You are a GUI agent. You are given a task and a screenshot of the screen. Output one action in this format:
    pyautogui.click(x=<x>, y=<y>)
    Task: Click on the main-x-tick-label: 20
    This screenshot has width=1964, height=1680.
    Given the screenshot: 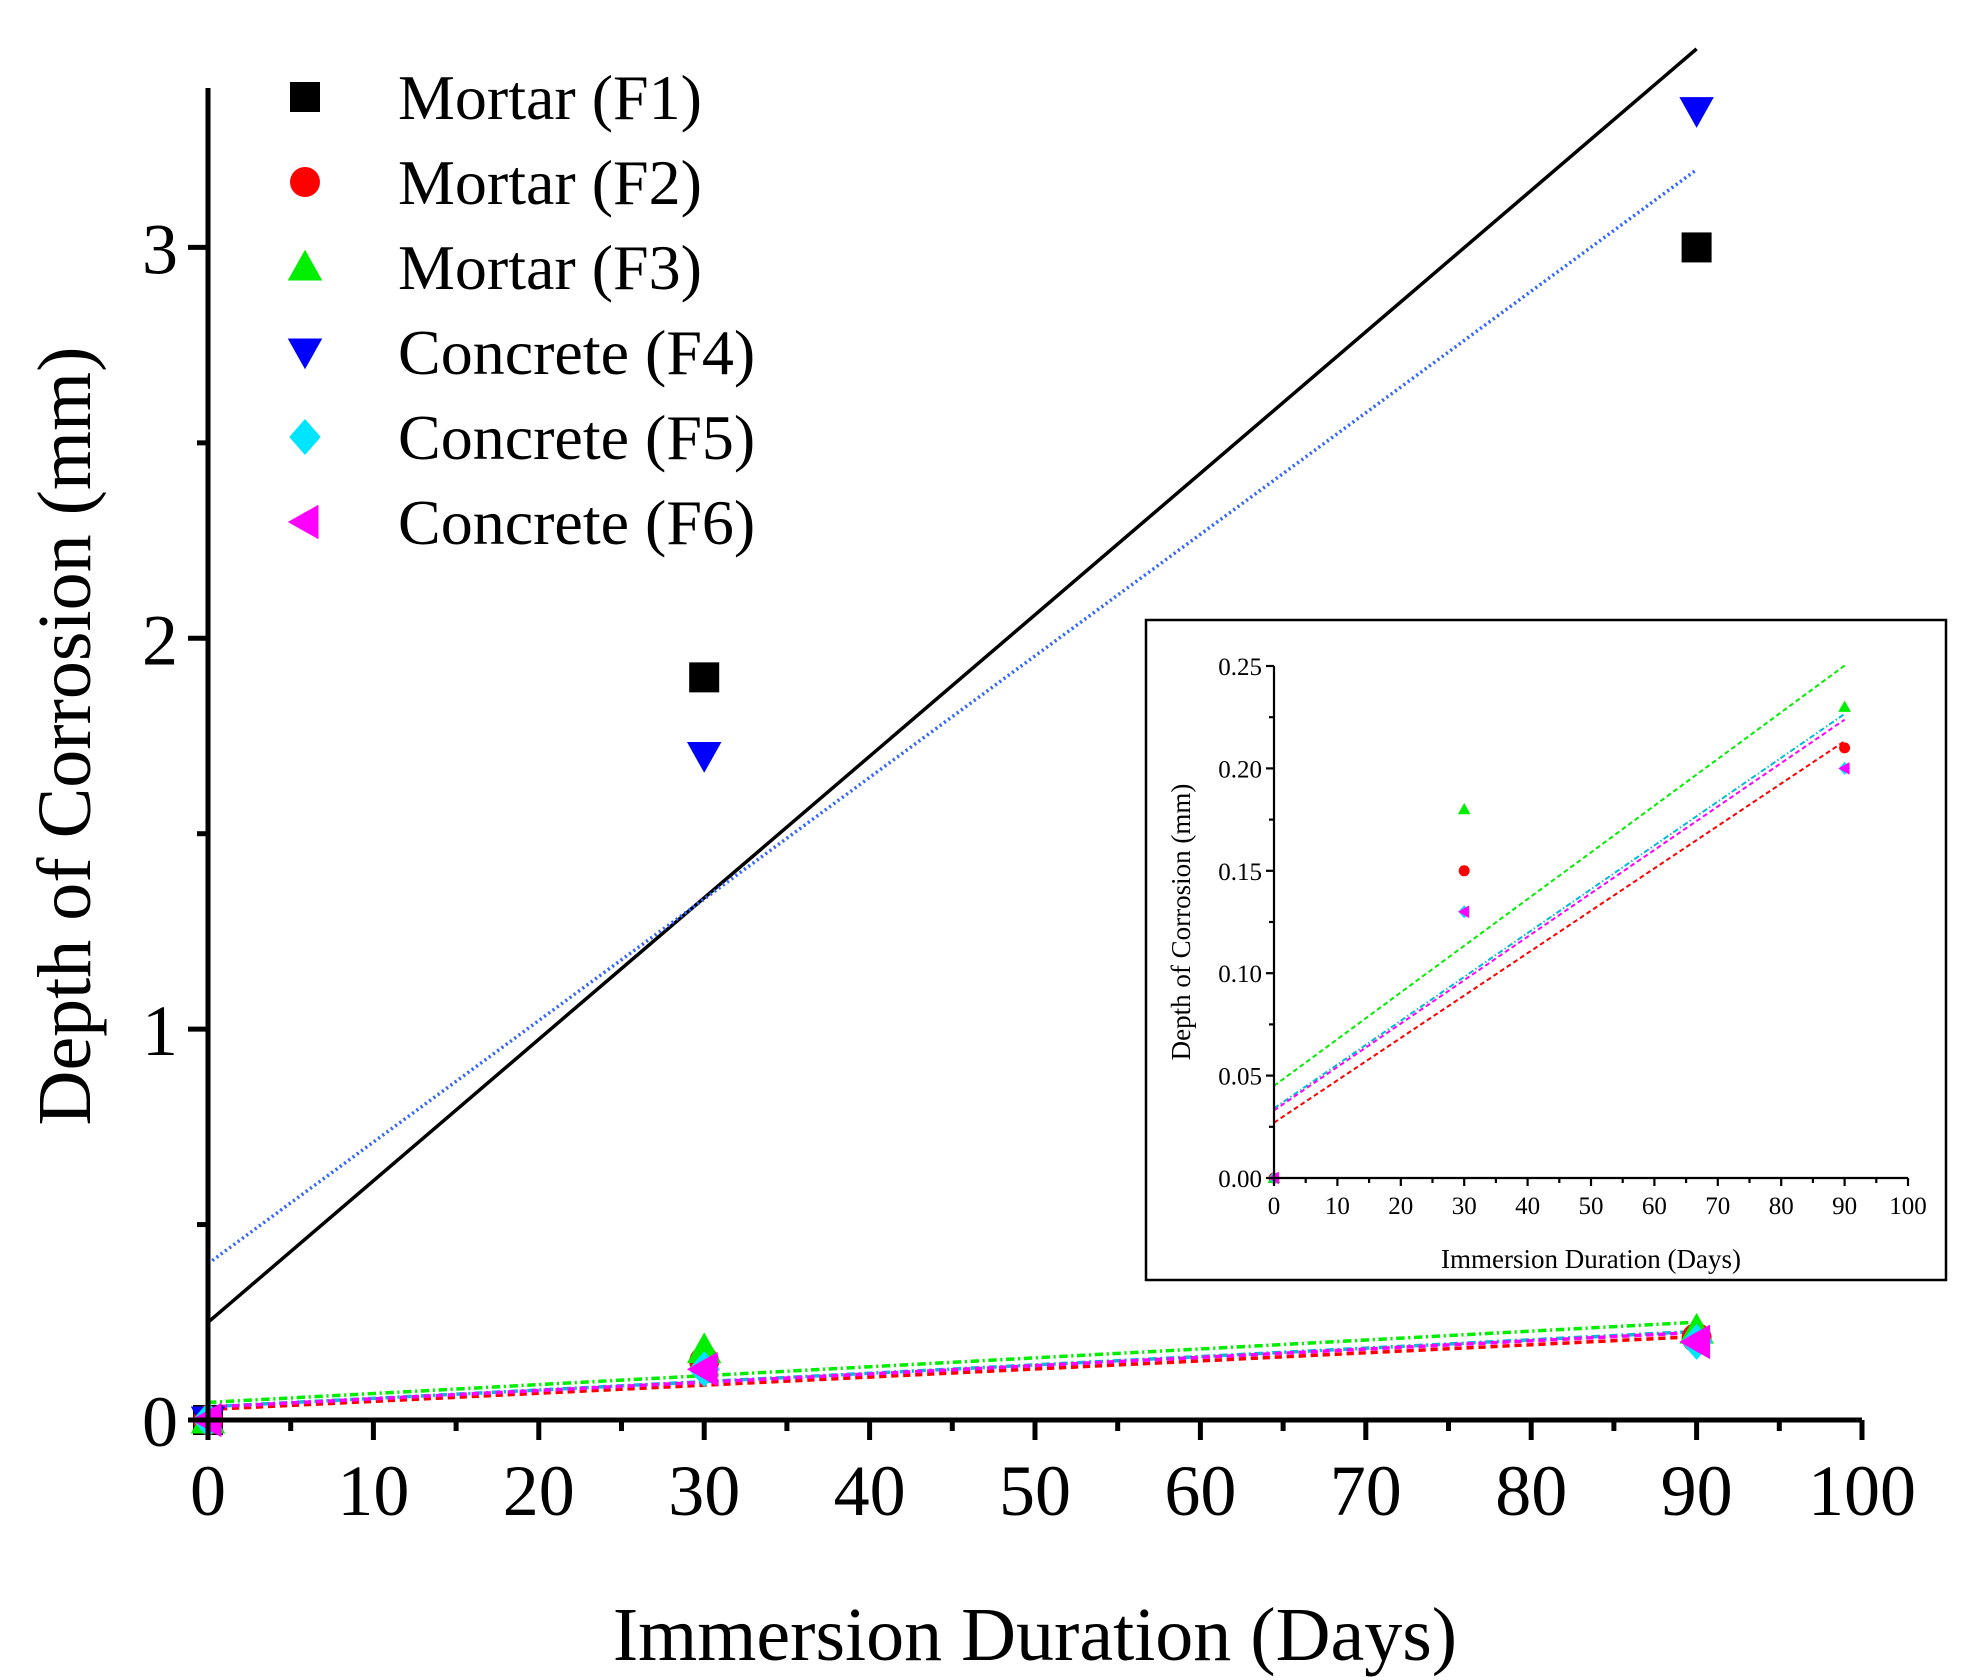 What is the action you would take?
    pyautogui.click(x=539, y=1491)
    